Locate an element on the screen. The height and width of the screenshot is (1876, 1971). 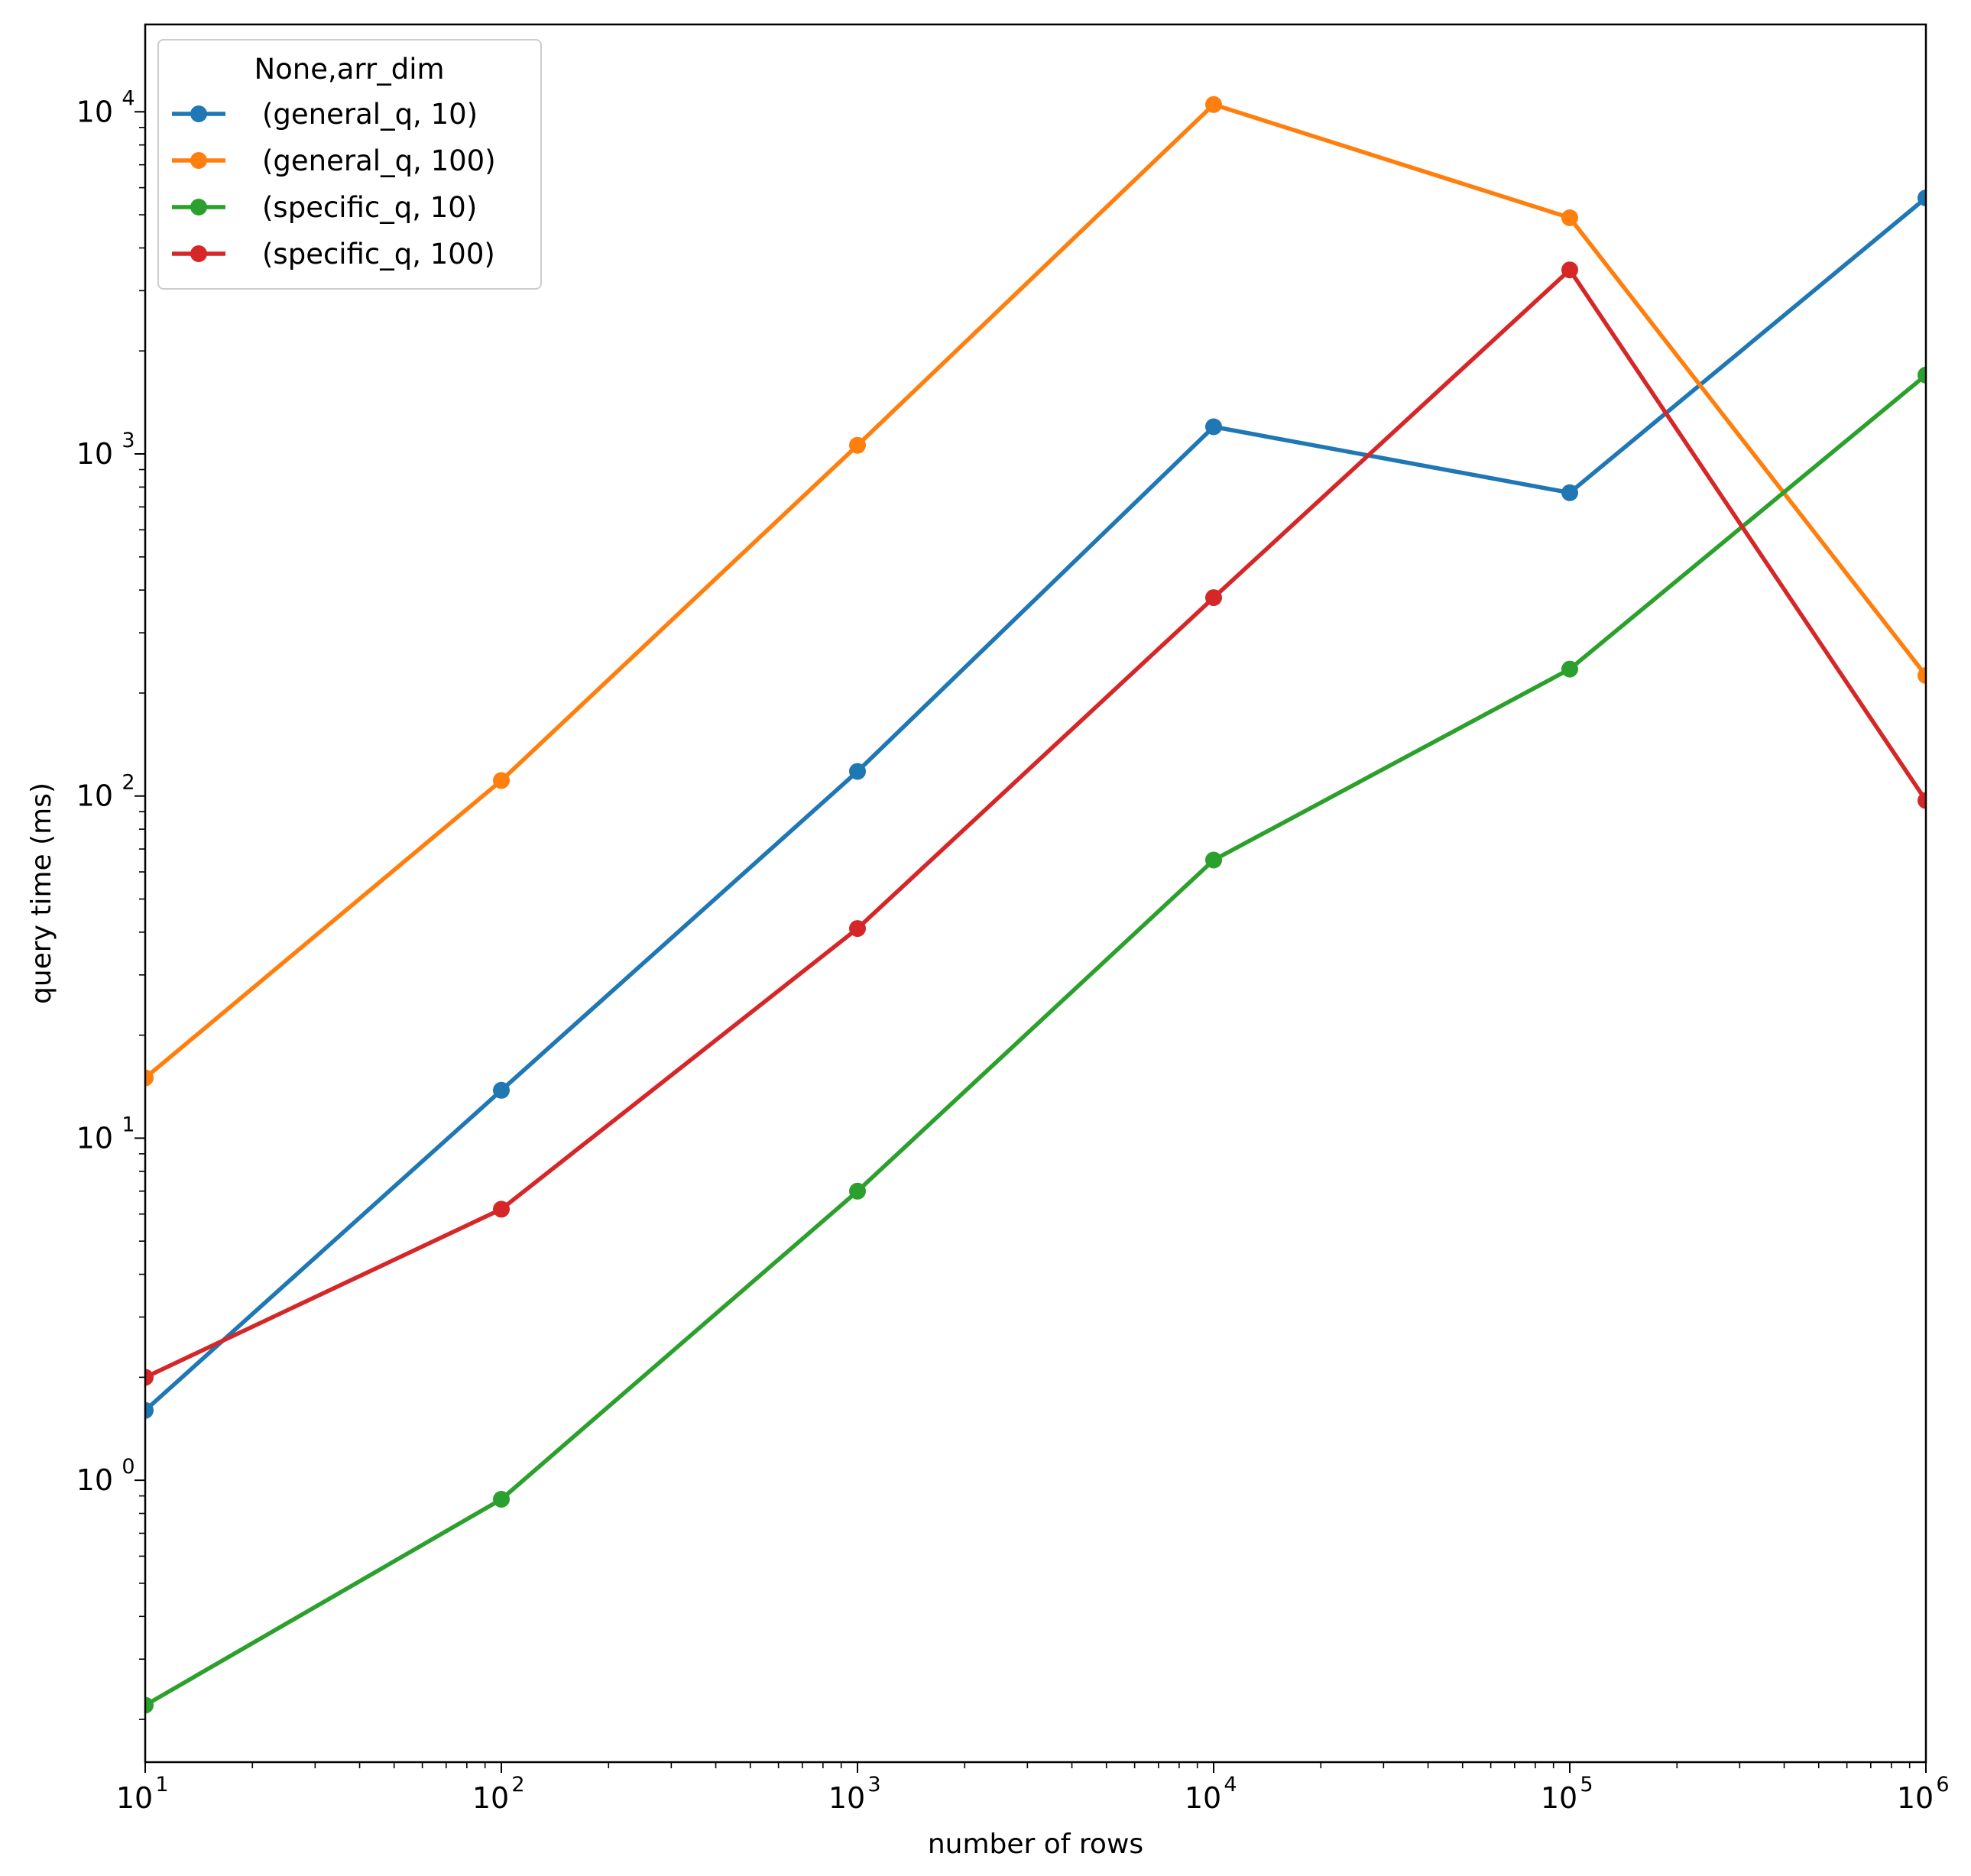
x-tick-exponent: 1 is located at coordinates (161, 1785).